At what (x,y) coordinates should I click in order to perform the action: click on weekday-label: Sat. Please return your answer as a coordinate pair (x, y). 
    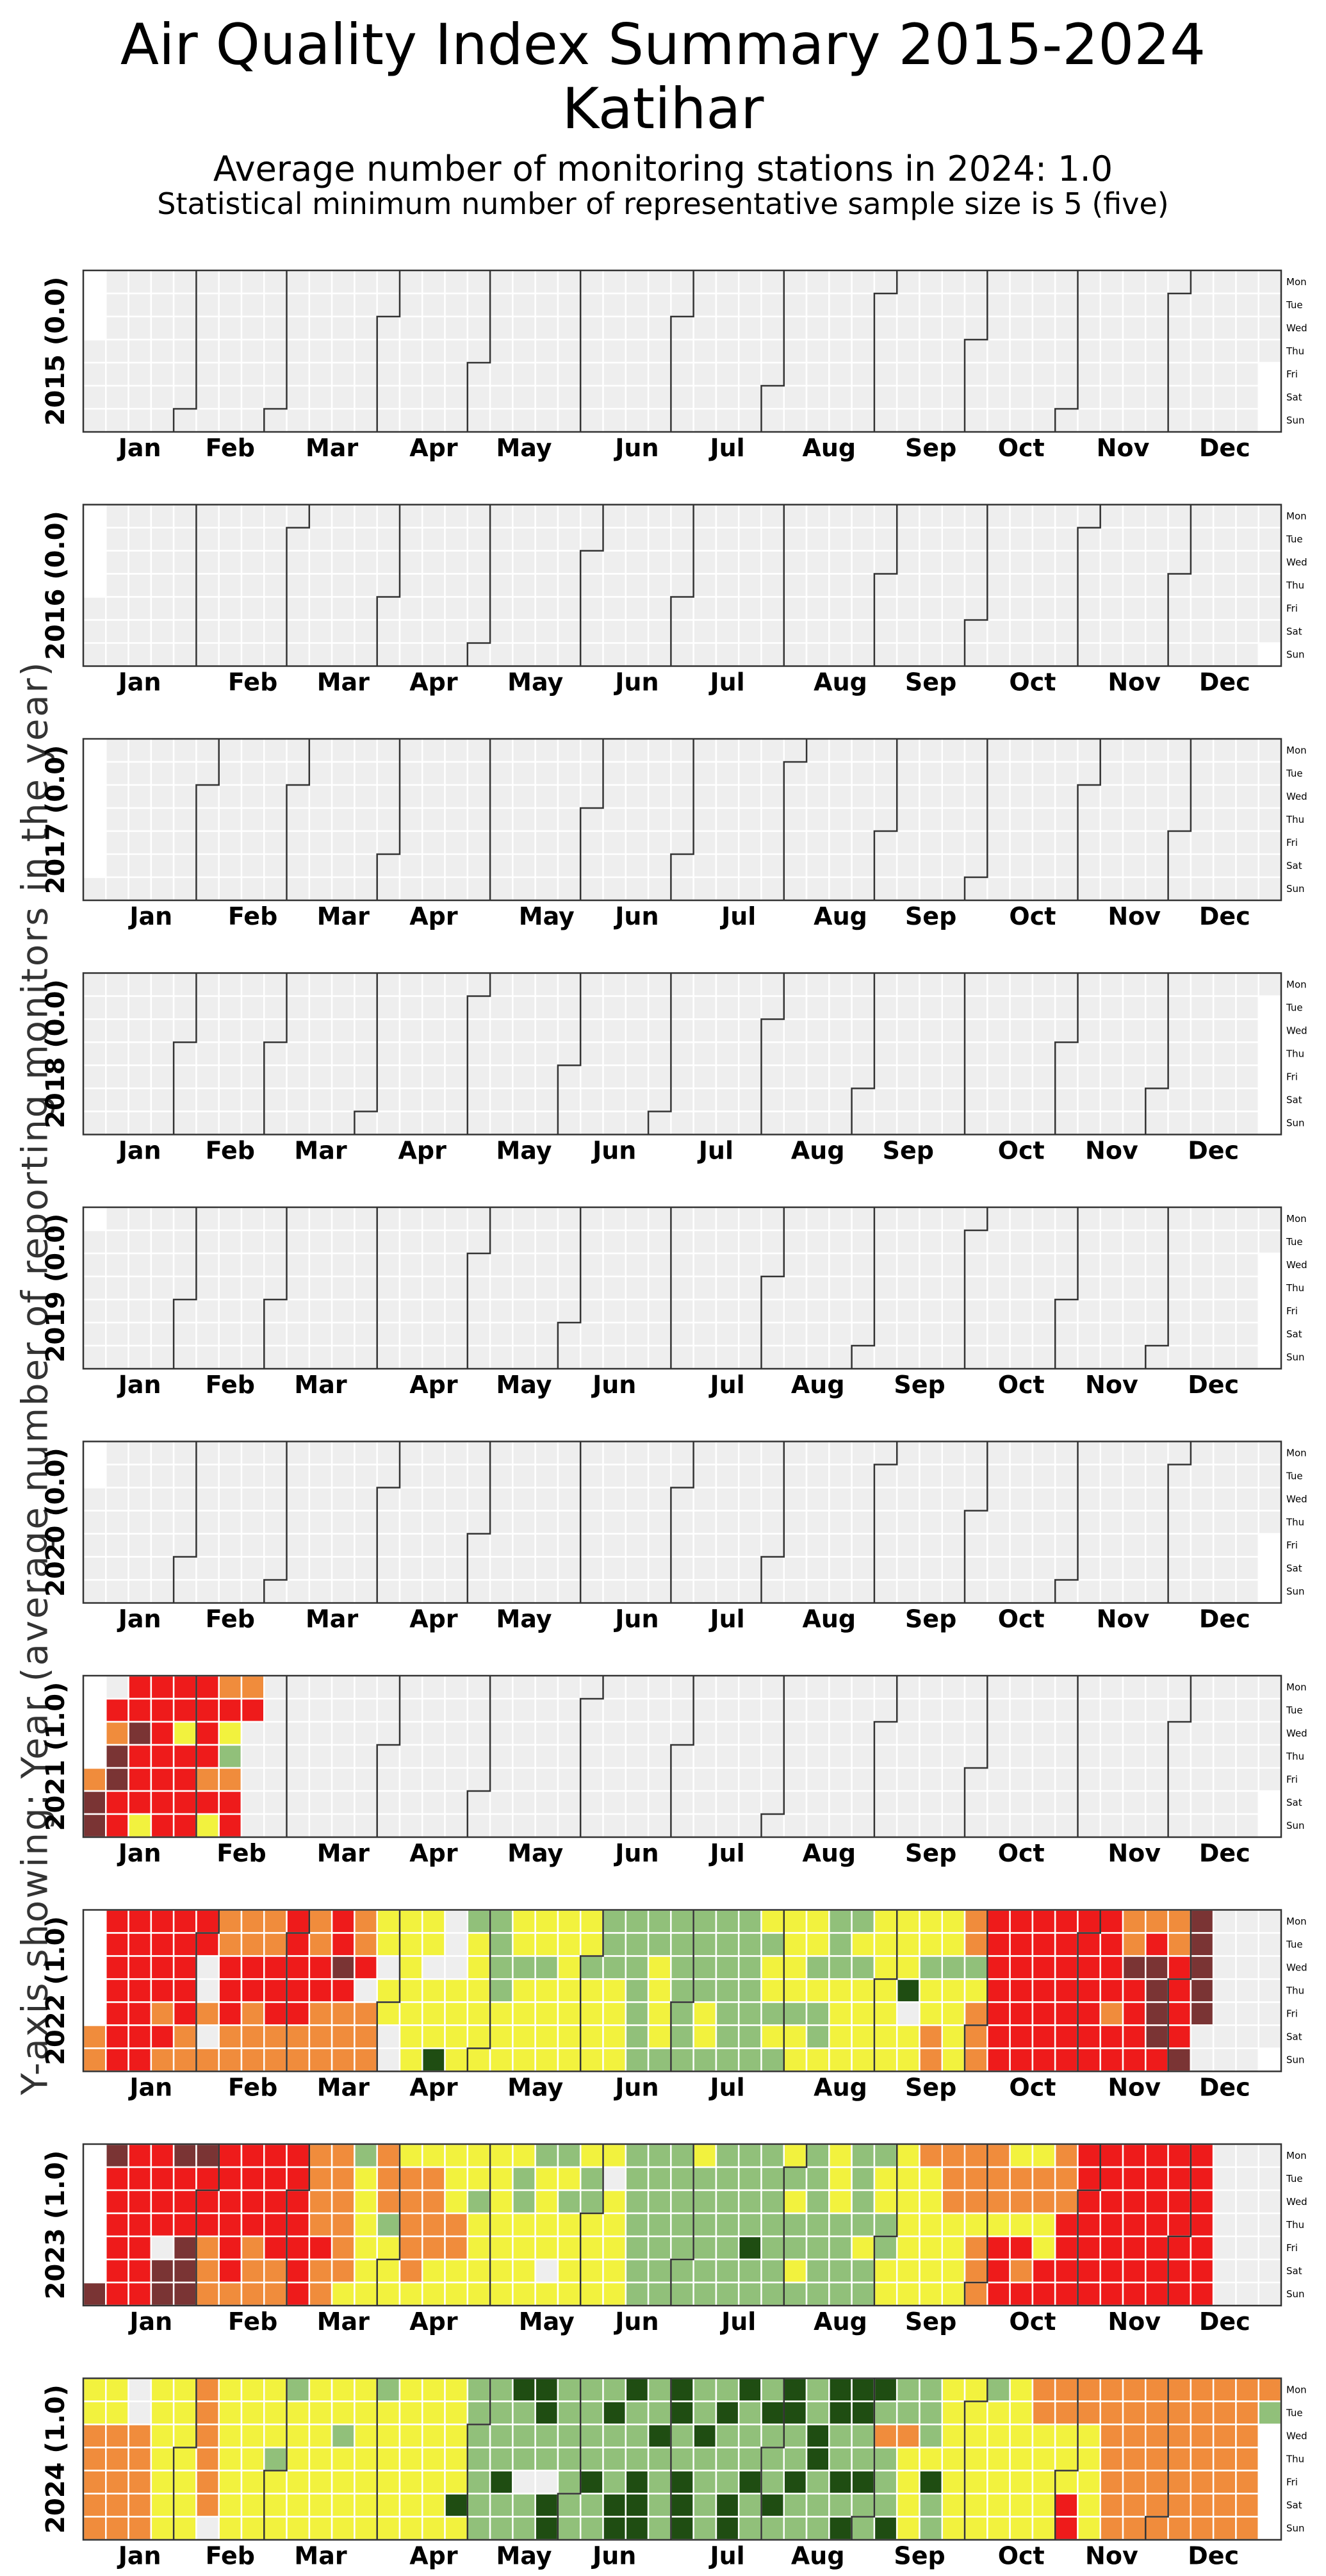
    Looking at the image, I should click on (1294, 865).